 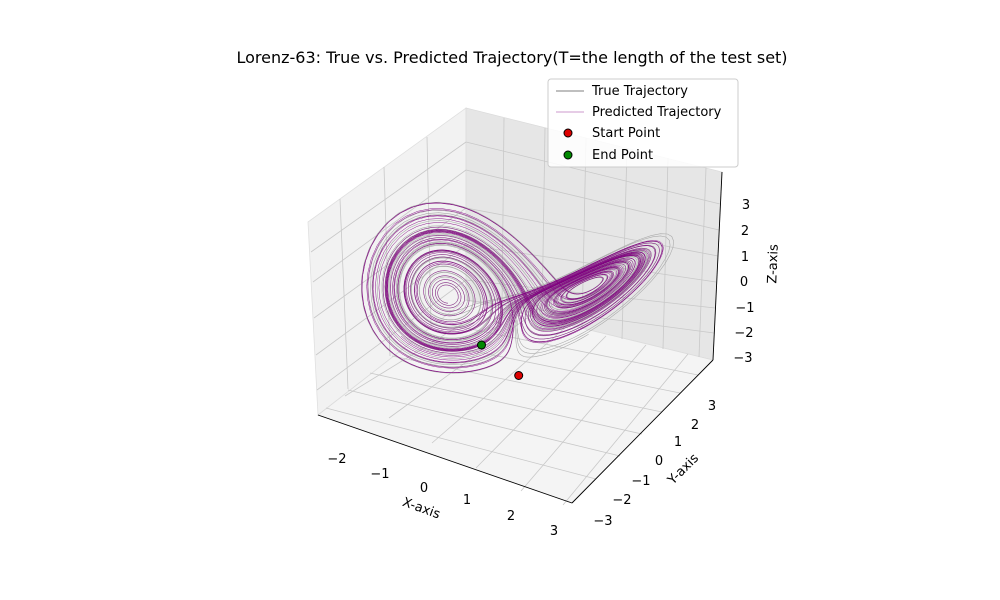 I want to click on legend-label-start: Start Point, so click(x=626, y=133).